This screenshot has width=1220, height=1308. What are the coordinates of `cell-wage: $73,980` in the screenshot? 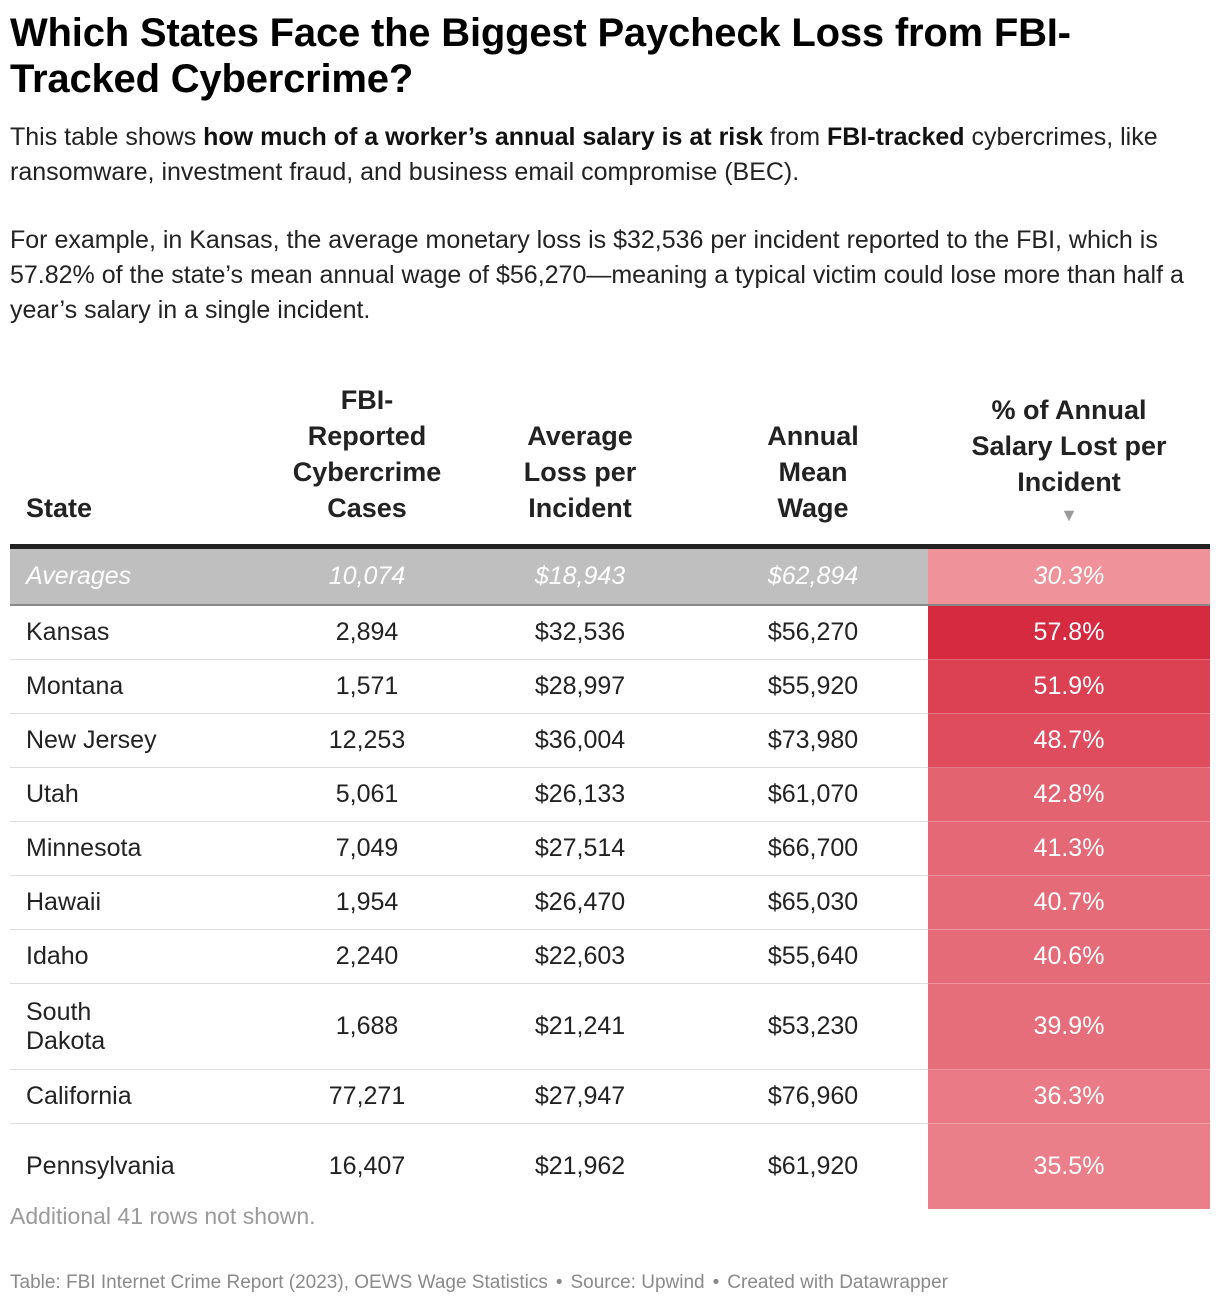 It's located at (813, 740).